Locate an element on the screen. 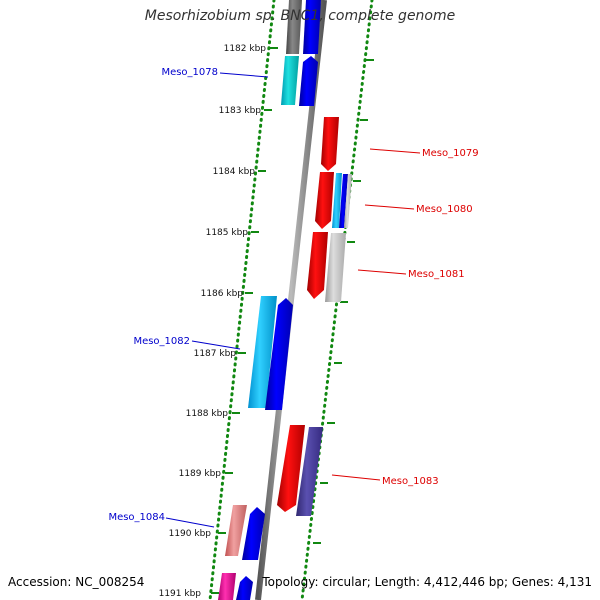 This screenshot has height=600, width=600. ruler-label: 1191 kbp is located at coordinates (180, 594).